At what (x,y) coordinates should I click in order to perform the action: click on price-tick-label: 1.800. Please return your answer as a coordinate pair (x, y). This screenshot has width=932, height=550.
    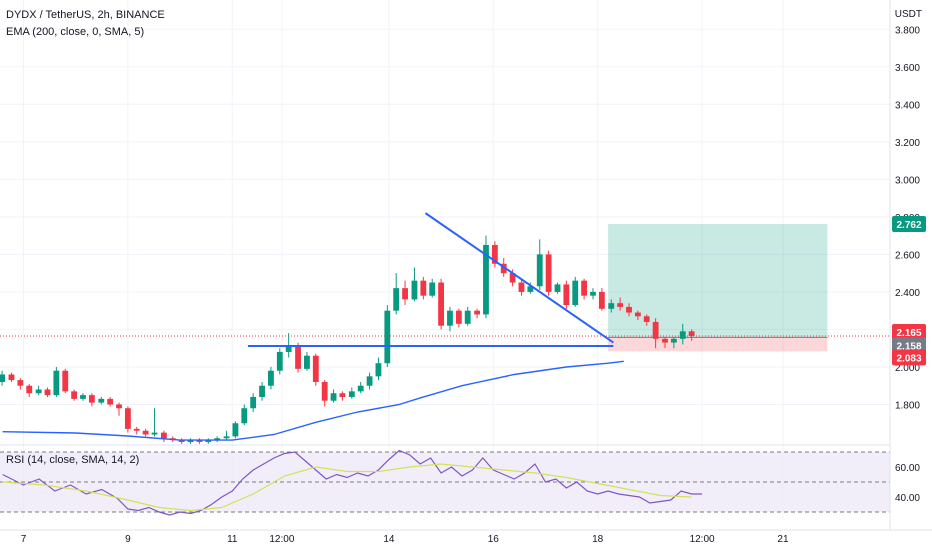
    Looking at the image, I should click on (907, 405).